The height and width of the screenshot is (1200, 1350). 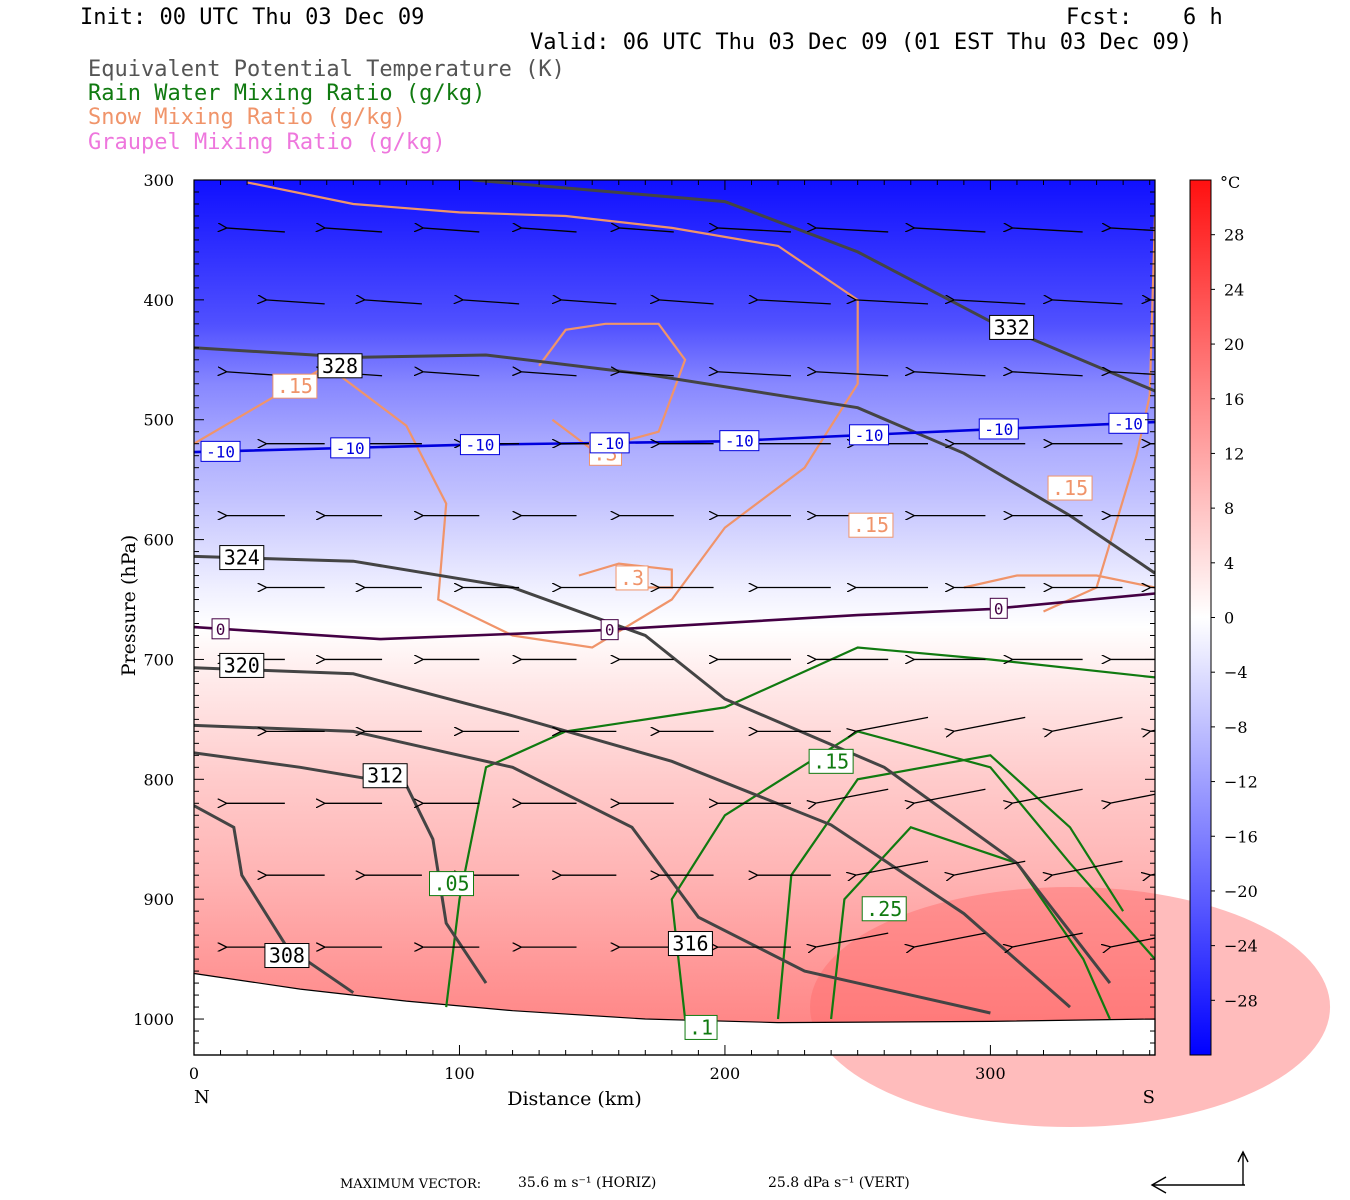 What do you see at coordinates (587, 1183) in the screenshot?
I see `max-vector-horizontal: 35.6 m s⁻¹ (HORIZ)` at bounding box center [587, 1183].